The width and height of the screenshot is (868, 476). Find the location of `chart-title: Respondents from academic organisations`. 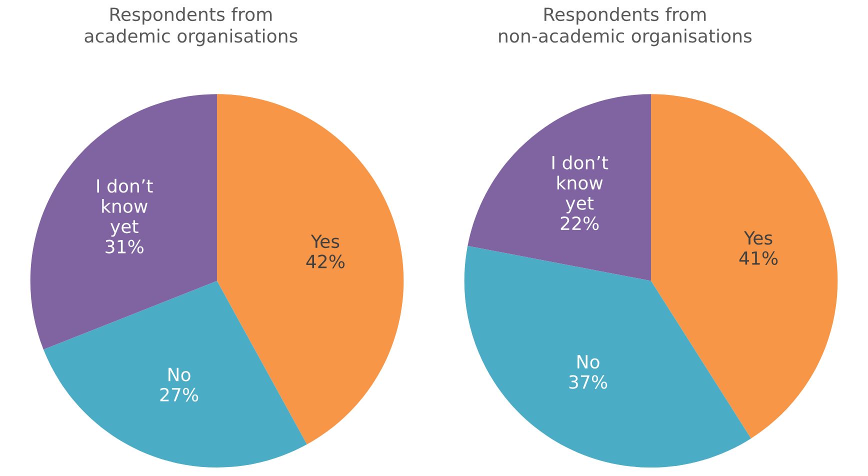

chart-title: Respondents from academic organisations is located at coordinates (191, 26).